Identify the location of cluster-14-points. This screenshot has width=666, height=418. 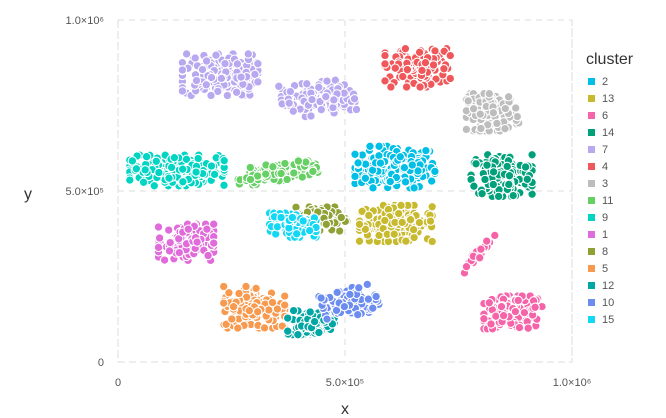
(501, 176).